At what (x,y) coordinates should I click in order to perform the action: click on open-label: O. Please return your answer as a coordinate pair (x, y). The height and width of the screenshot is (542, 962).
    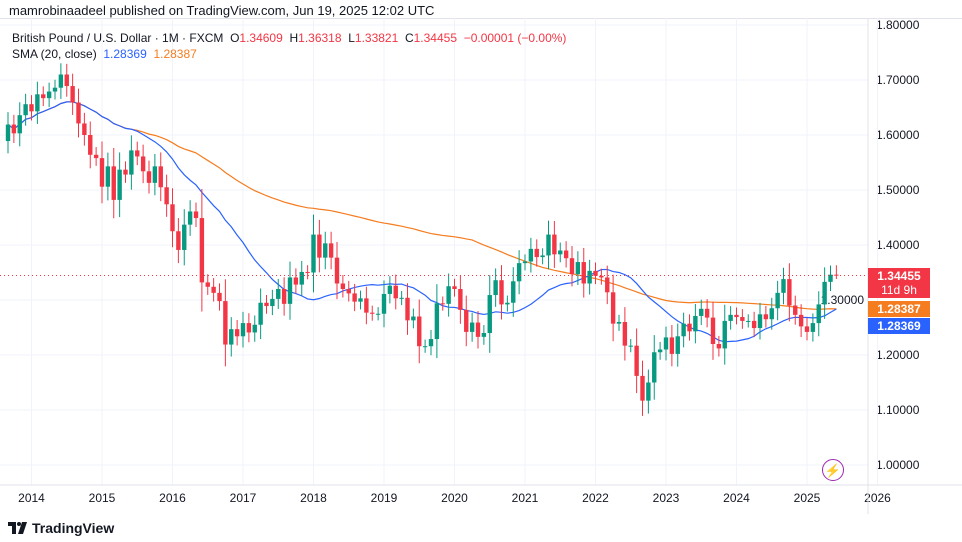
    Looking at the image, I should click on (235, 38).